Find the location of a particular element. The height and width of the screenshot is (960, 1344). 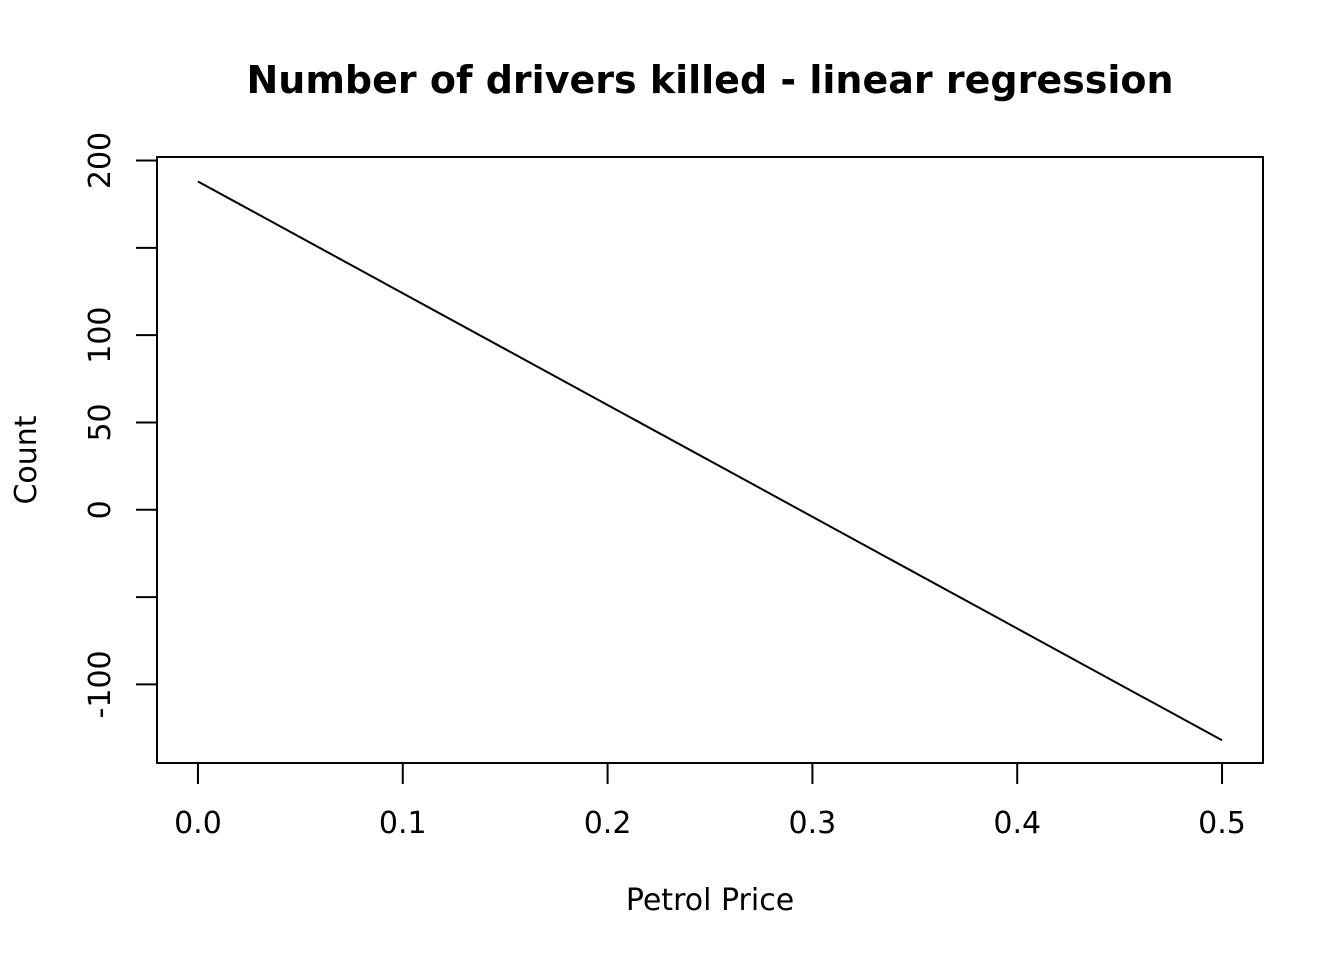

y-axis-label: Count is located at coordinates (26, 459).